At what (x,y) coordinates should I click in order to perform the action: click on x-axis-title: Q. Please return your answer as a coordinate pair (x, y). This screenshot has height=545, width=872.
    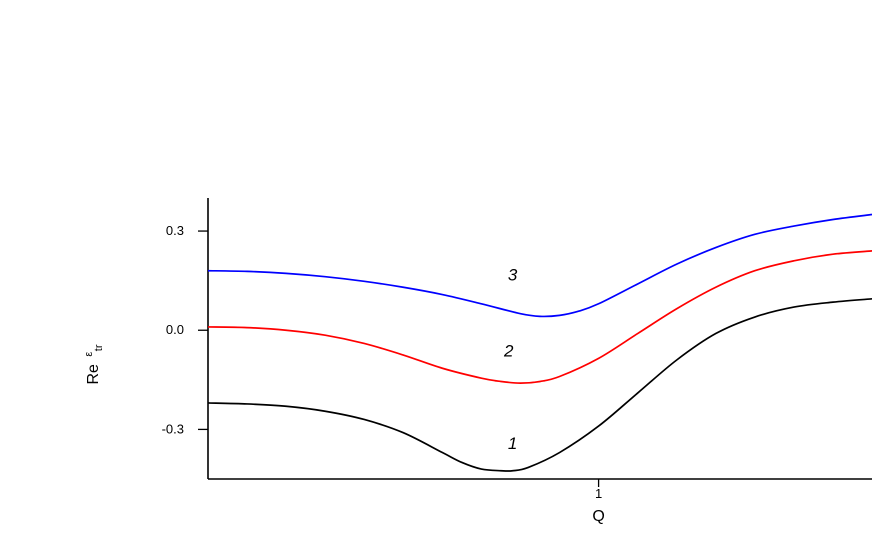
    Looking at the image, I should click on (598, 516).